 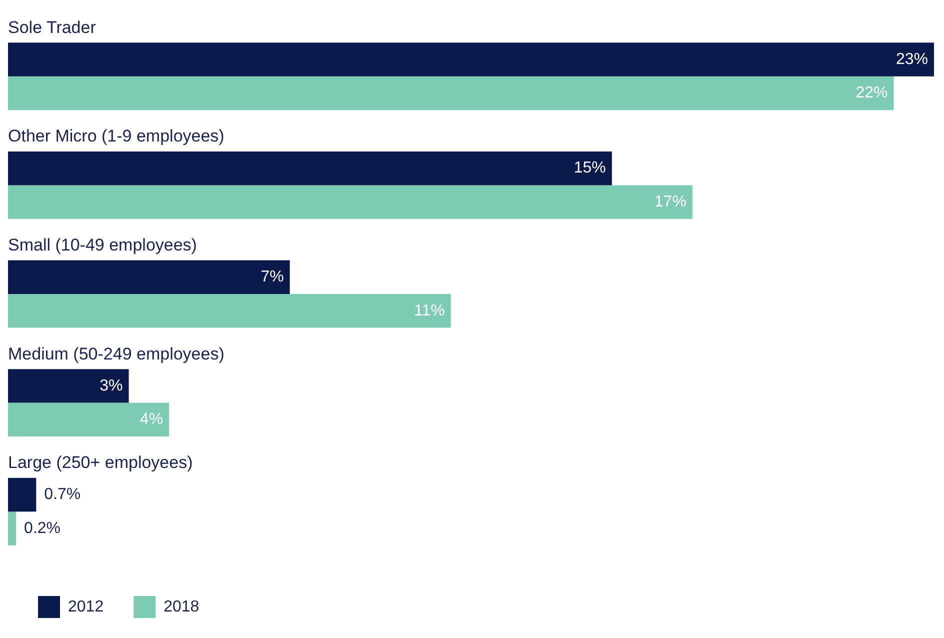 What do you see at coordinates (100, 462) in the screenshot?
I see `y-tick-label: Large (250+ employees)` at bounding box center [100, 462].